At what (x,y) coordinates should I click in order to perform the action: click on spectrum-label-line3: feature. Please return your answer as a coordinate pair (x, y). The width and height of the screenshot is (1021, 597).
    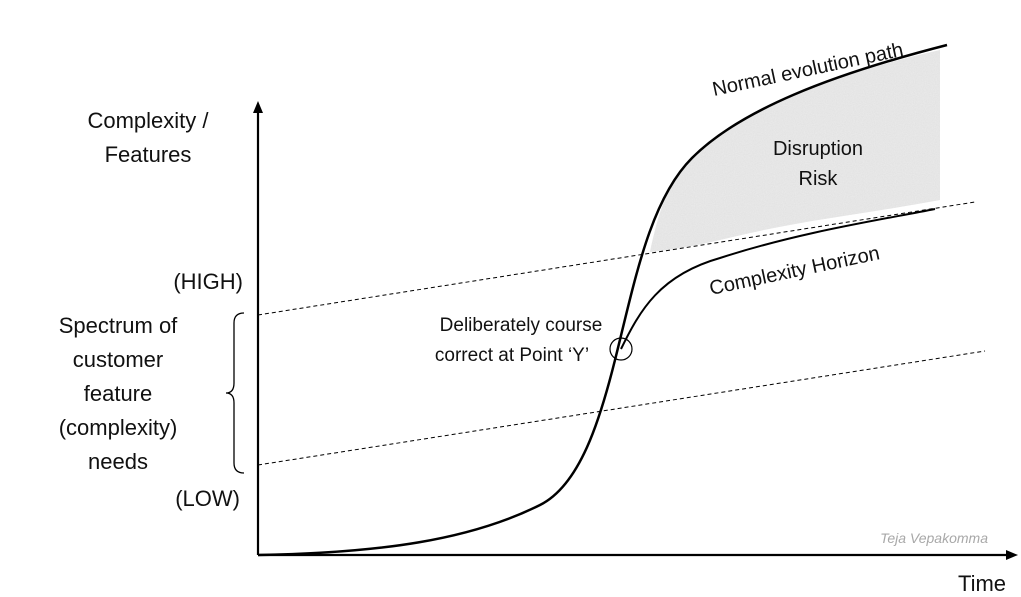
    Looking at the image, I should click on (118, 393).